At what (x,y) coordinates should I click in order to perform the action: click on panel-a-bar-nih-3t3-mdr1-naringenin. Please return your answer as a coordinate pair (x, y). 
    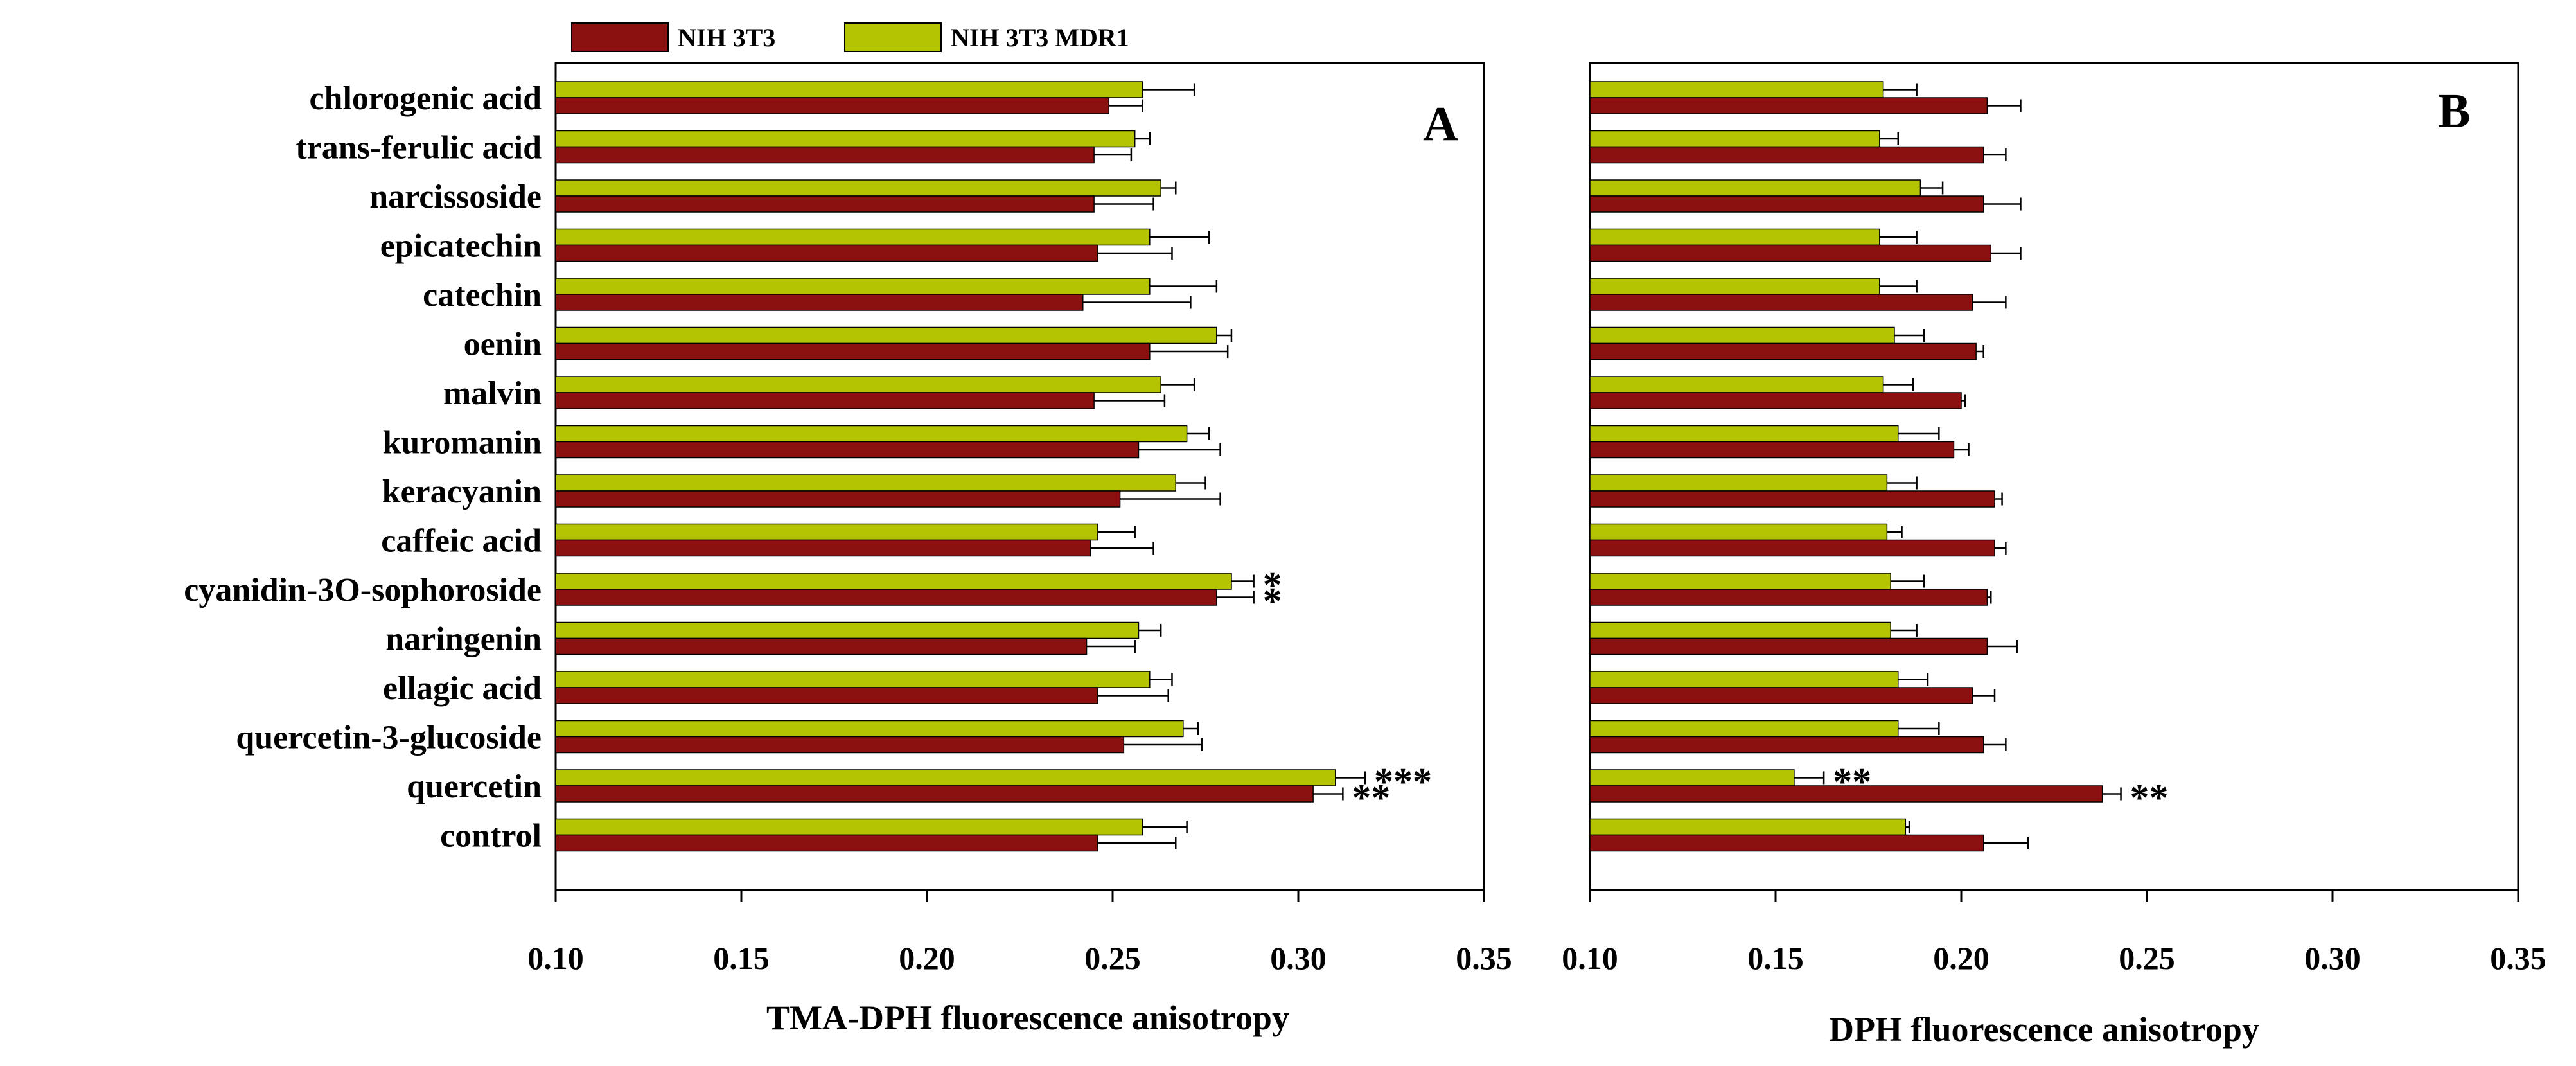
    Looking at the image, I should click on (847, 630).